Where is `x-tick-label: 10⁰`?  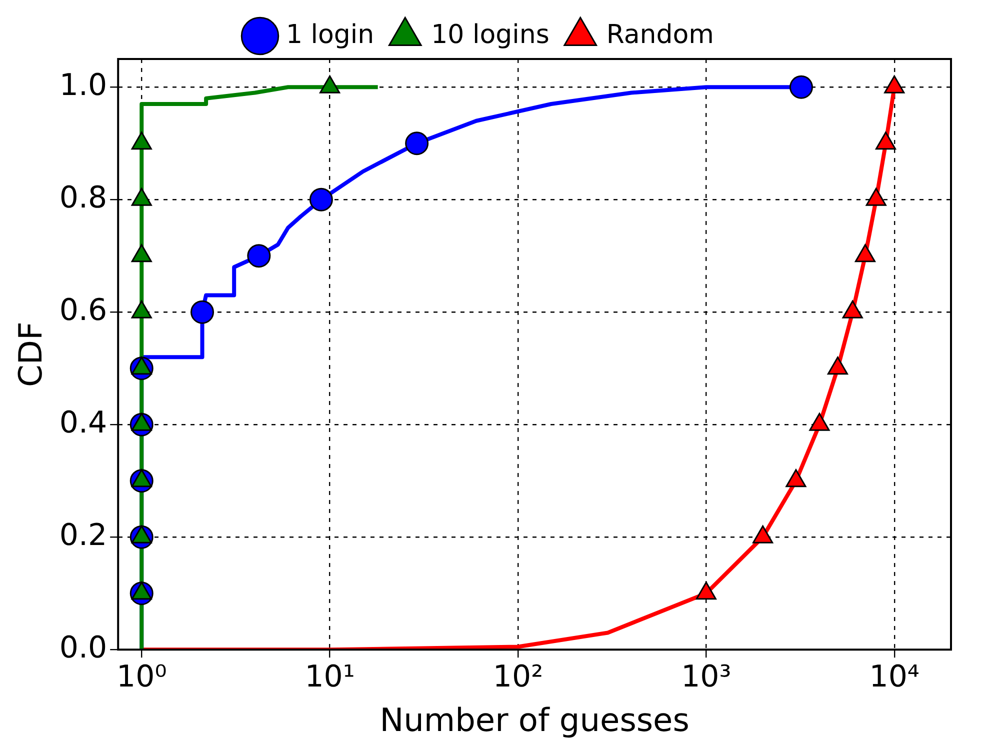
x-tick-label: 10⁰ is located at coordinates (141, 676).